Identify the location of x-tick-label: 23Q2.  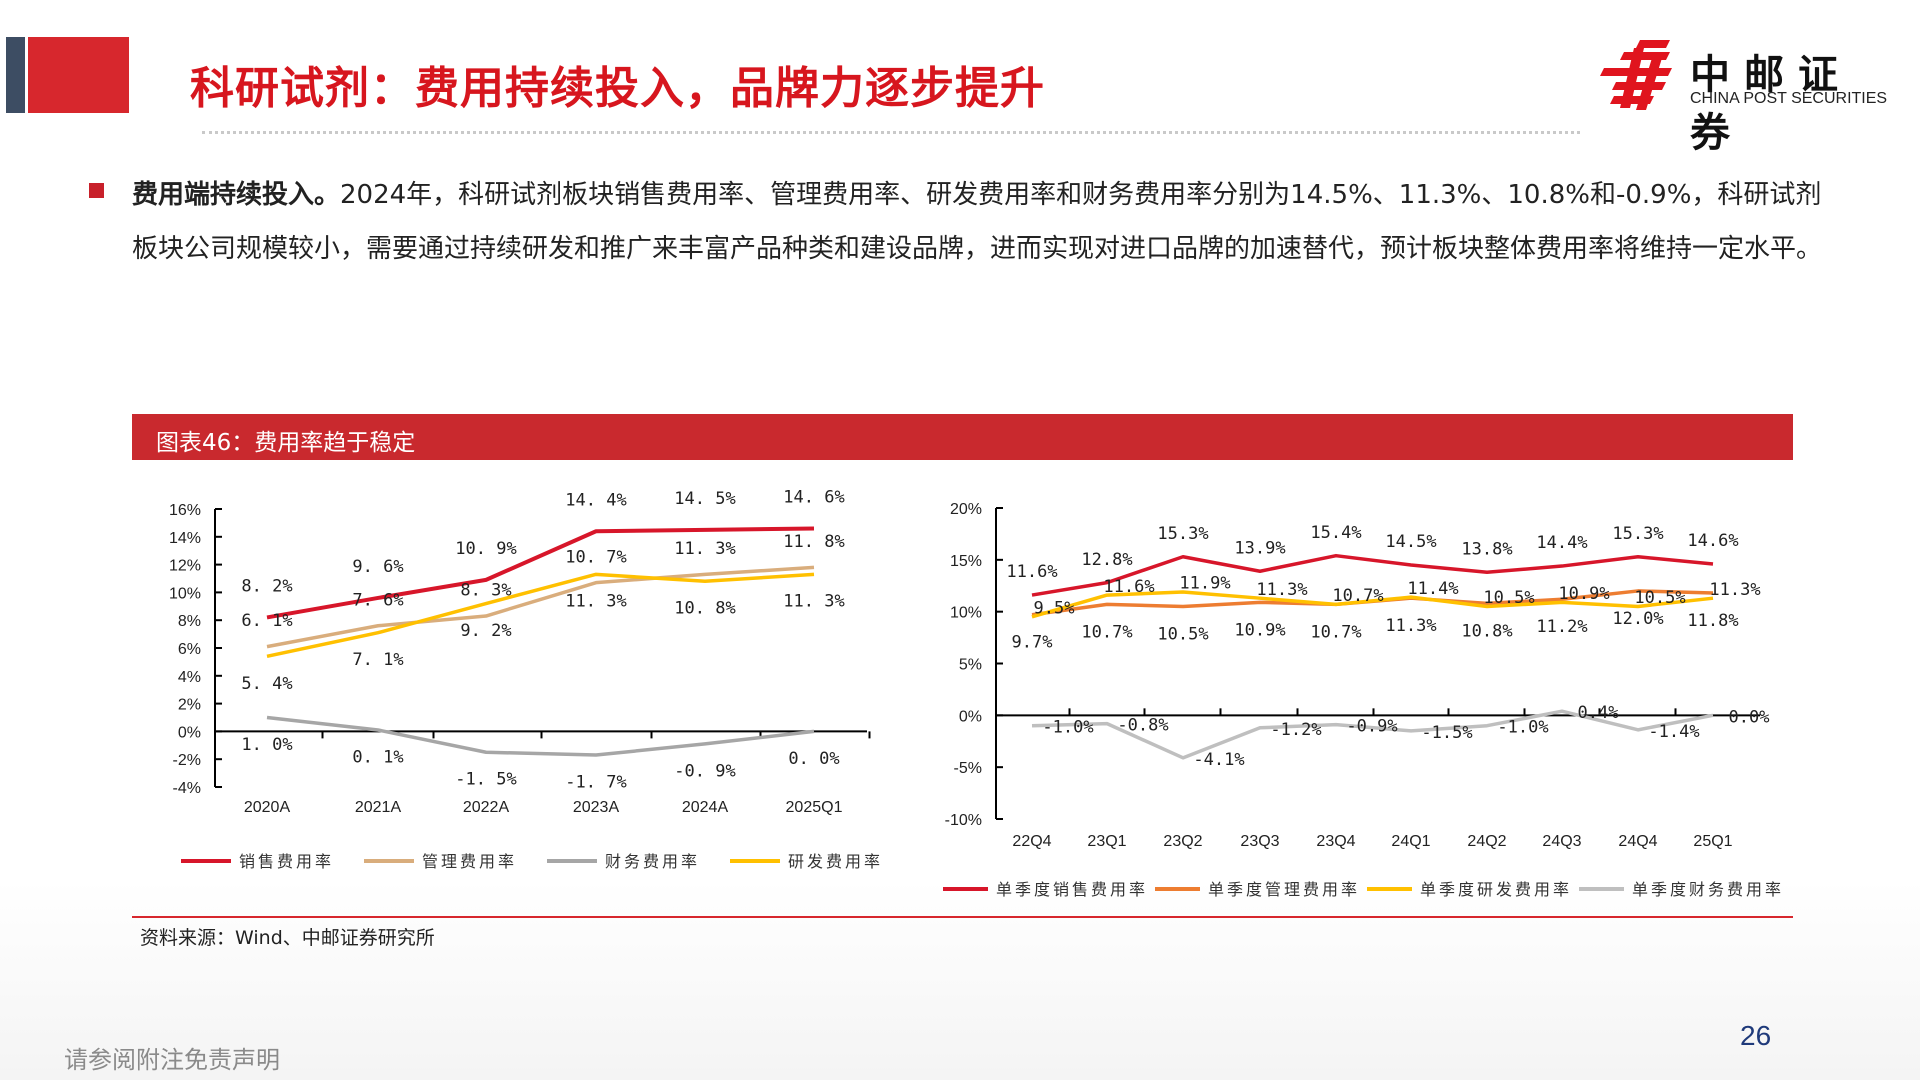
(1182, 841).